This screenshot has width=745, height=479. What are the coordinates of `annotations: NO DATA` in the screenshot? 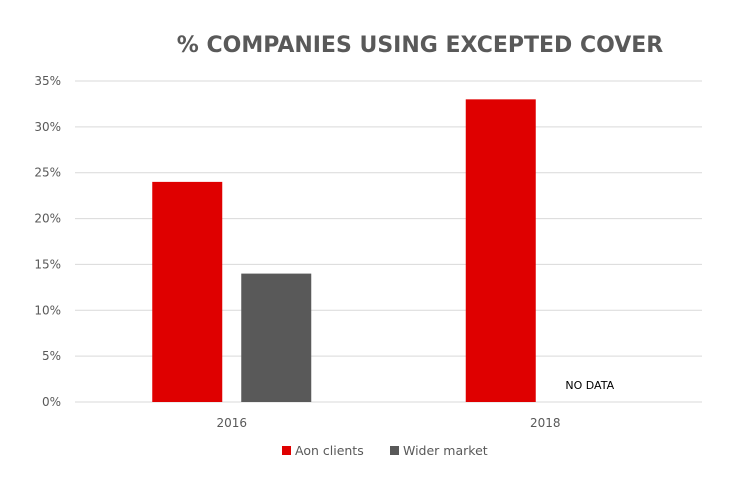 It's located at (589, 385).